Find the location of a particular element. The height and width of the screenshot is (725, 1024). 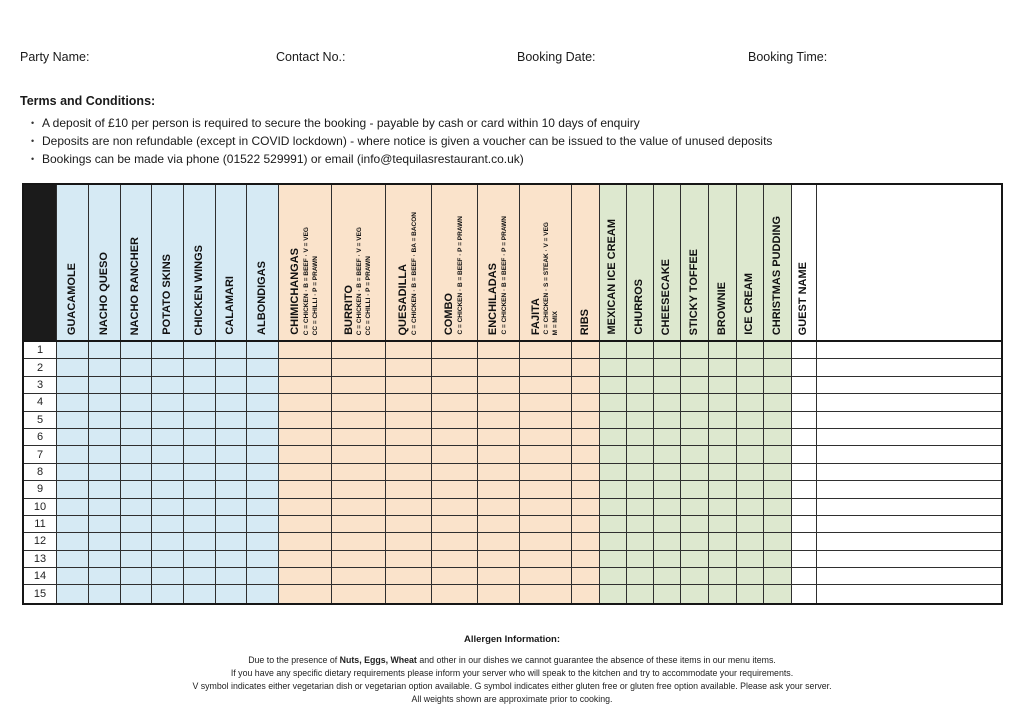

table-row: 8 is located at coordinates (512, 472).